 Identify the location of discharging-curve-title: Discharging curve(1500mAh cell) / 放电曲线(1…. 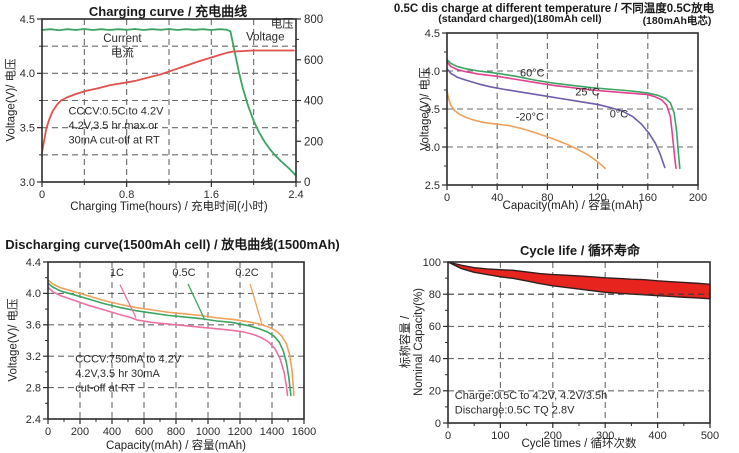
(172, 244).